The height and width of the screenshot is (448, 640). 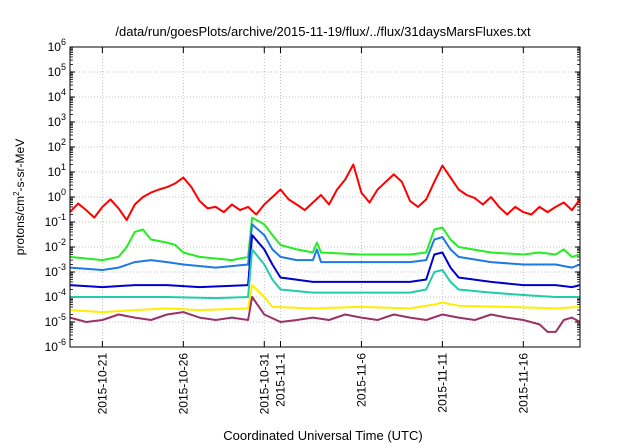 I want to click on x-tick-label: 2015-11-1, so click(x=280, y=380).